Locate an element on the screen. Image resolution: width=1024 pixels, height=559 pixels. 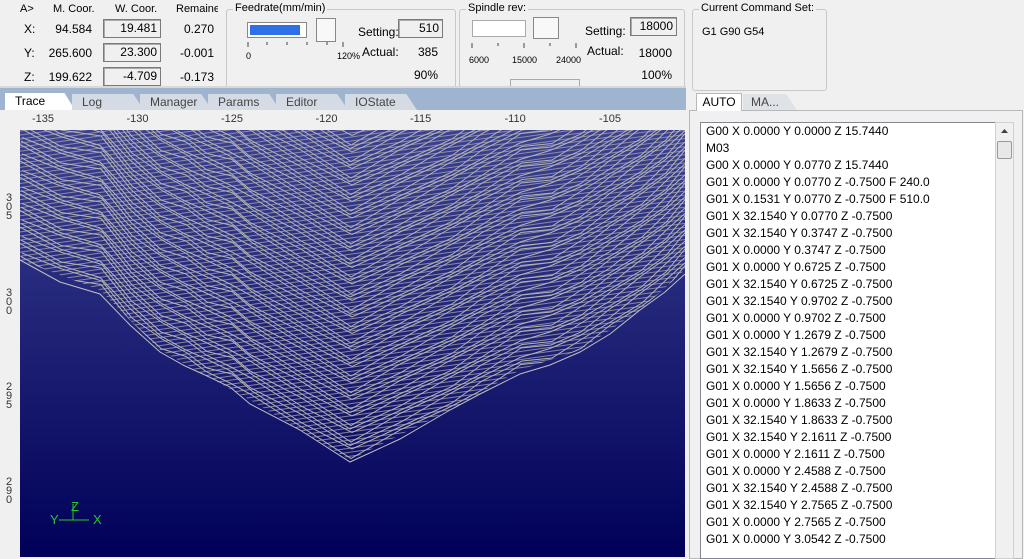
command-group: Current Command Set: is located at coordinates (759, 46).